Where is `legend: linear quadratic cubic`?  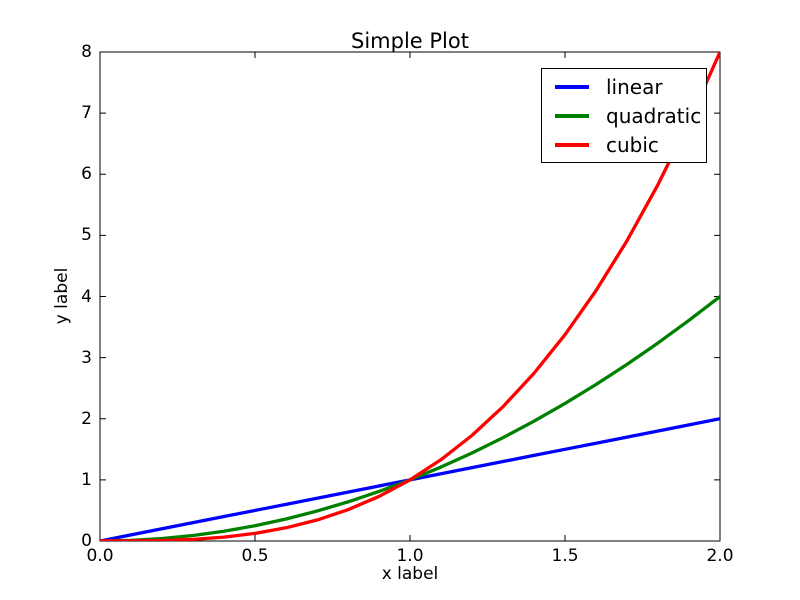 legend: linear quadratic cubic is located at coordinates (624, 115).